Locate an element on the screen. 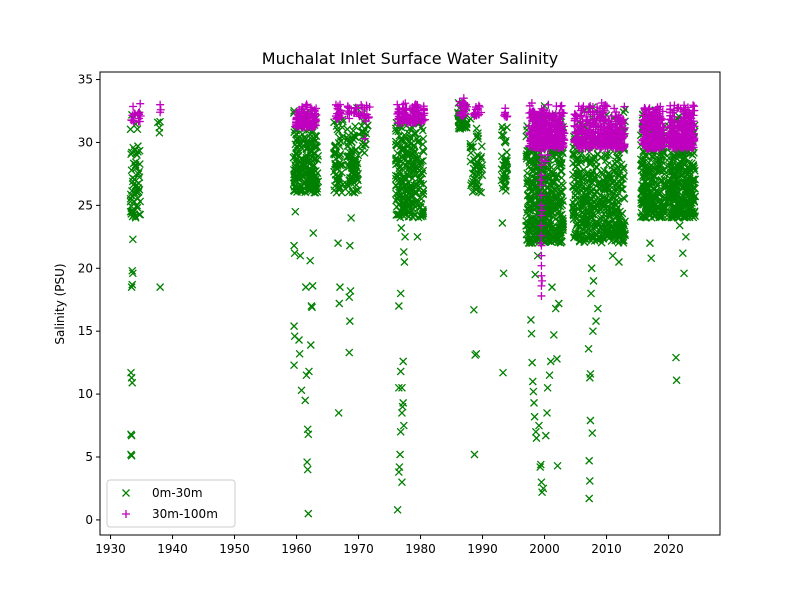 This screenshot has width=800, height=600. x-tick-label: 2010 is located at coordinates (606, 549).